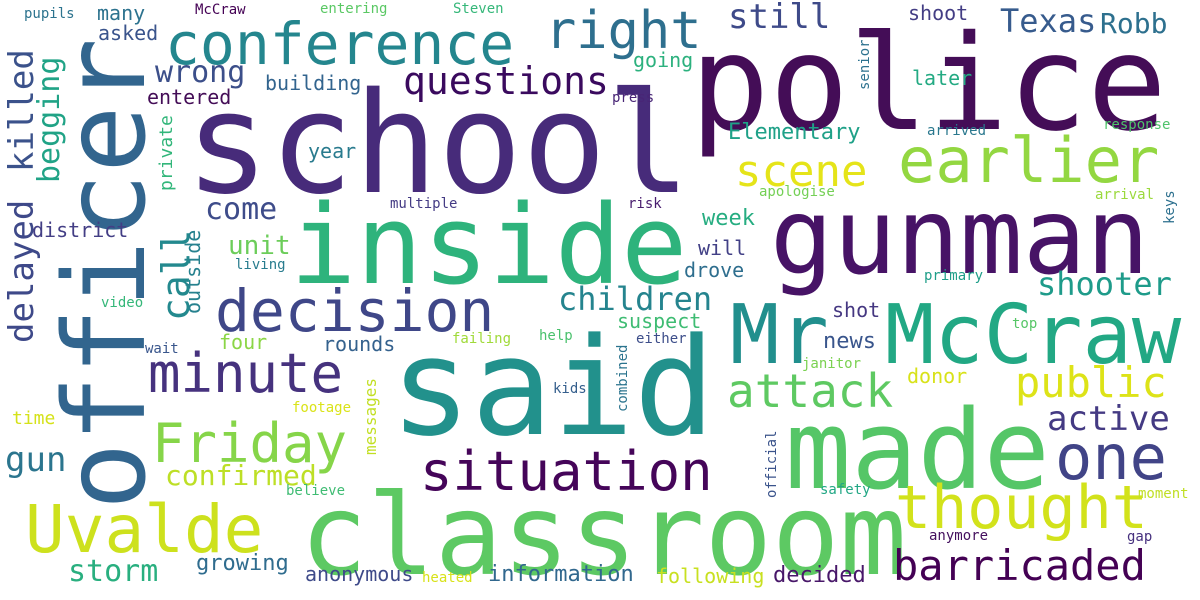 This screenshot has width=1200, height=600. Describe the element at coordinates (937, 376) in the screenshot. I see `word-donor: donor` at that location.